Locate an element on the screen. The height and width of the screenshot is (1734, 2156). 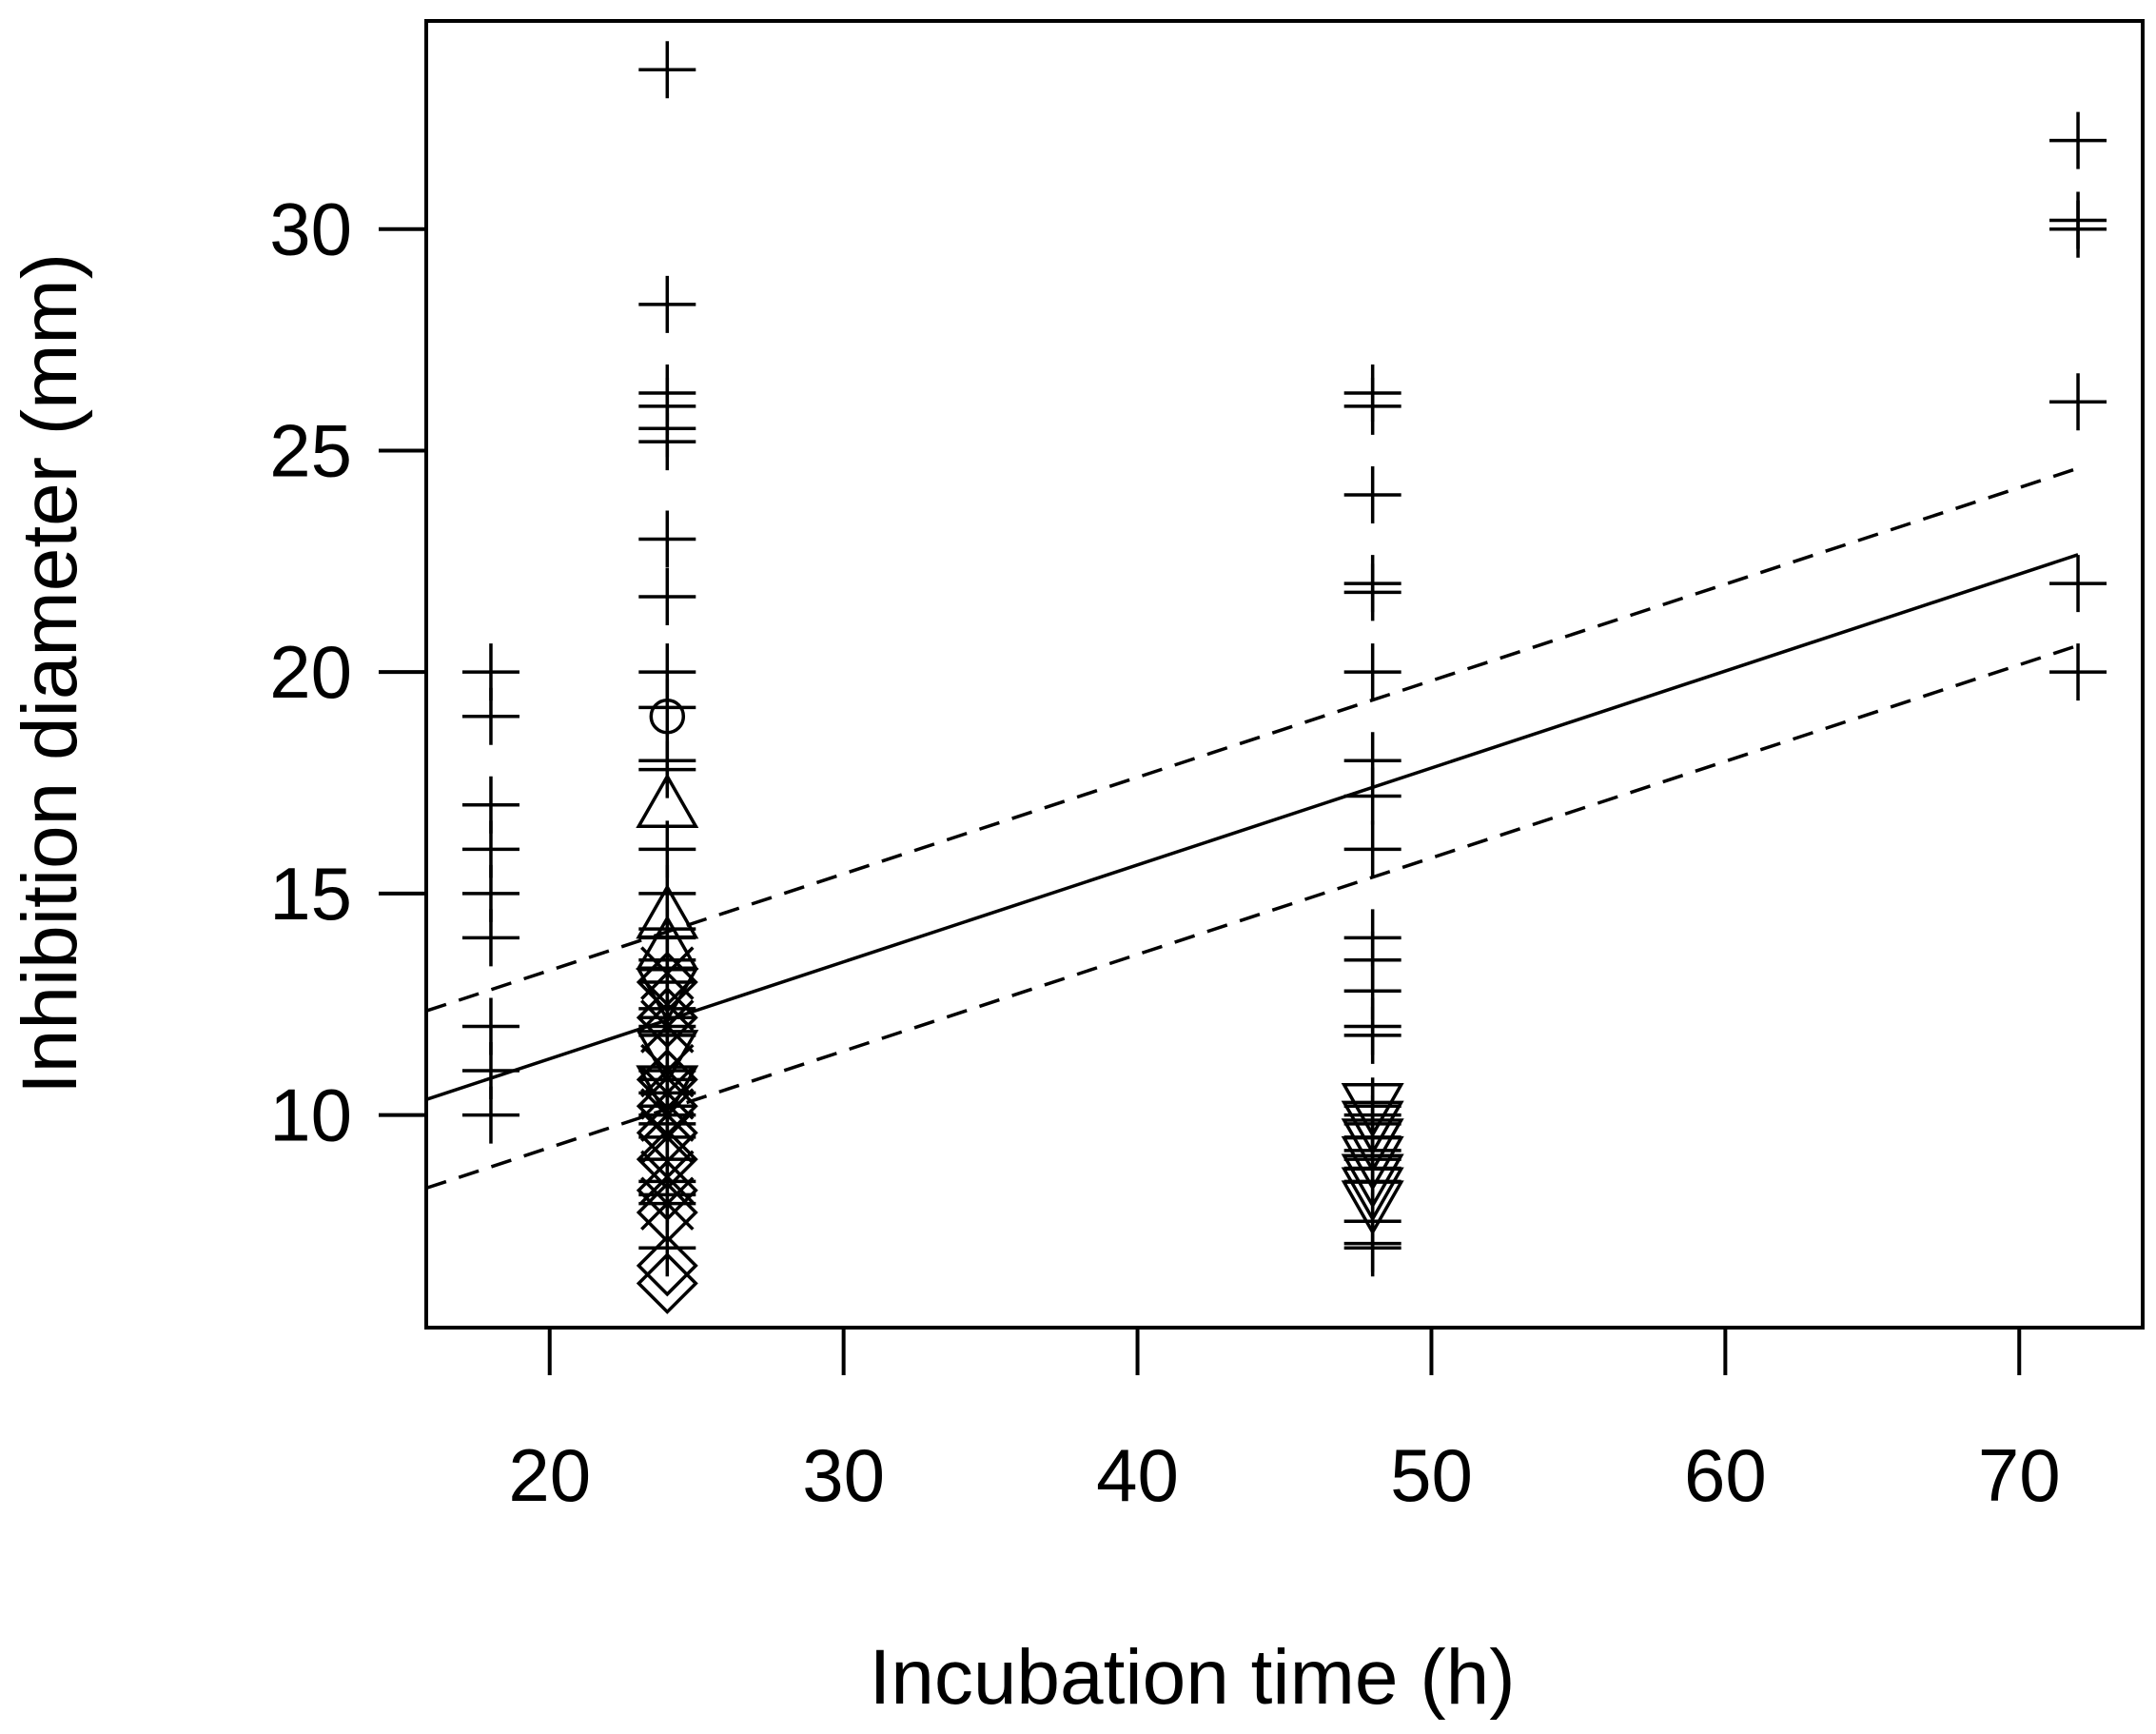
x-tick-label-50: 50 is located at coordinates (1431, 1475).